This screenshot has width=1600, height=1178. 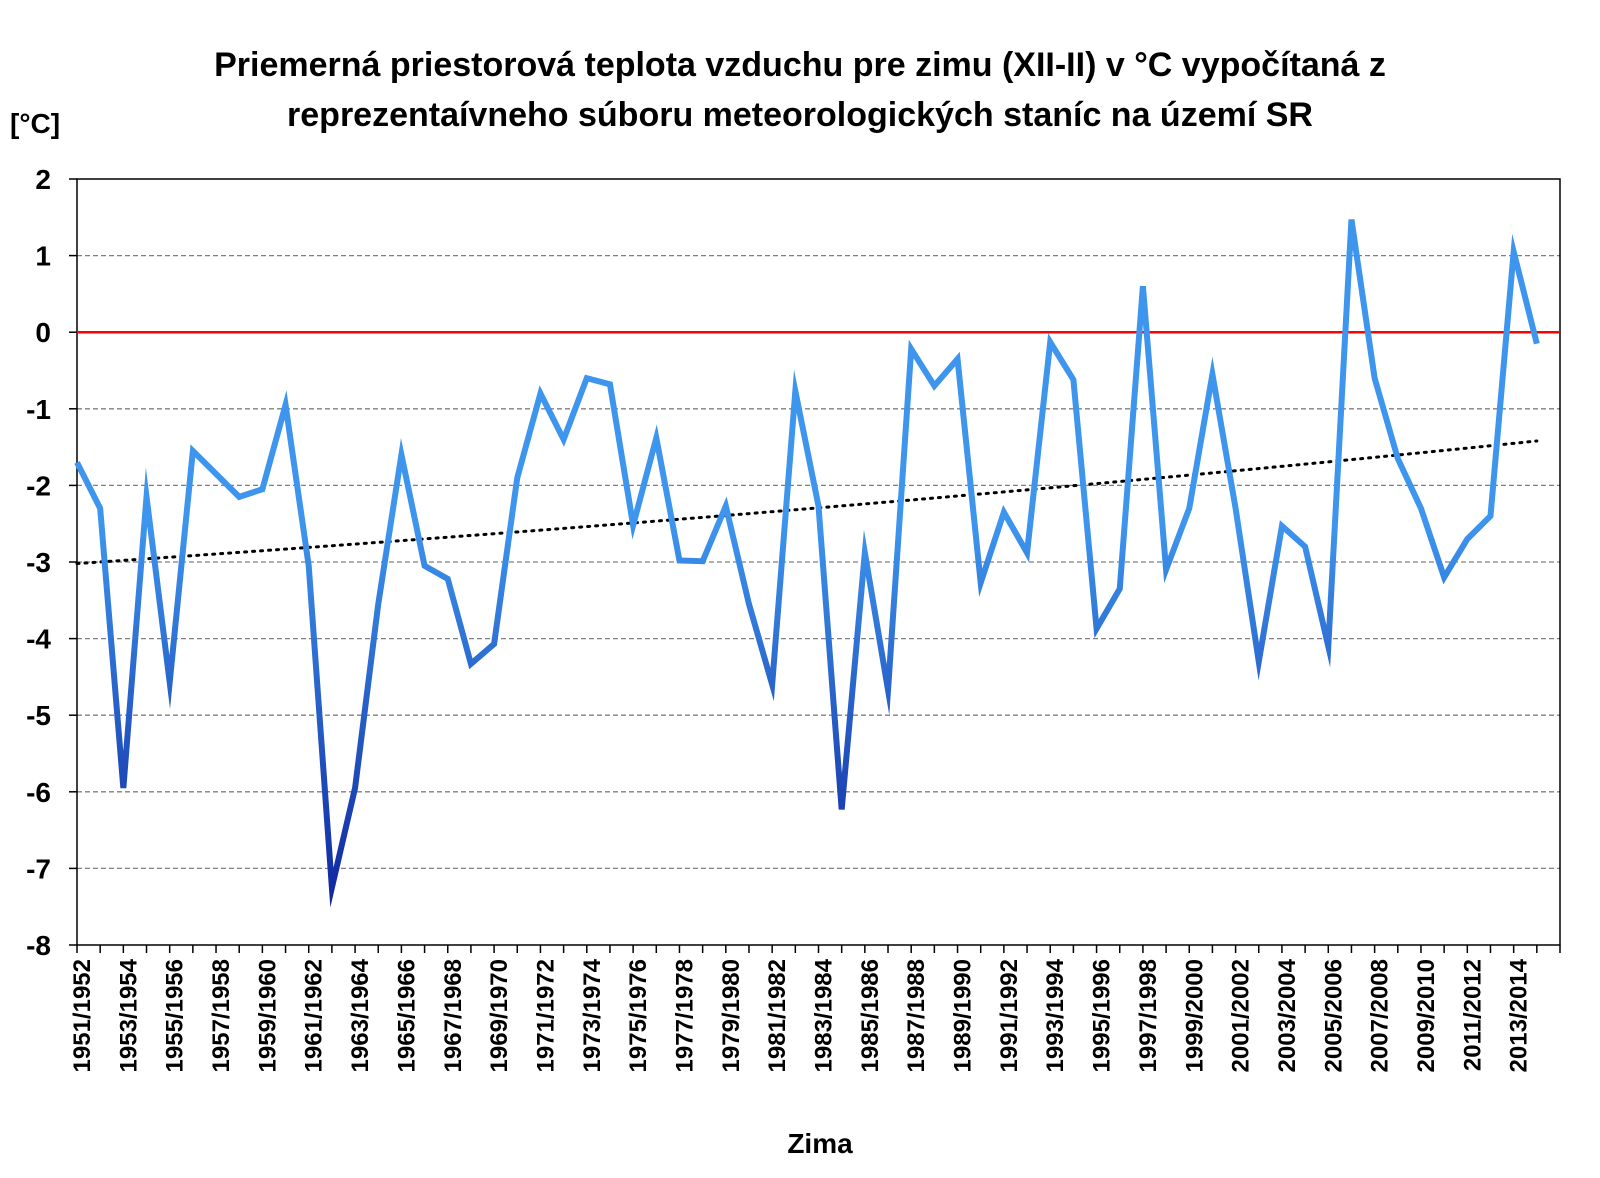 What do you see at coordinates (453, 1015) in the screenshot?
I see `x-tick-label: 1967/1968` at bounding box center [453, 1015].